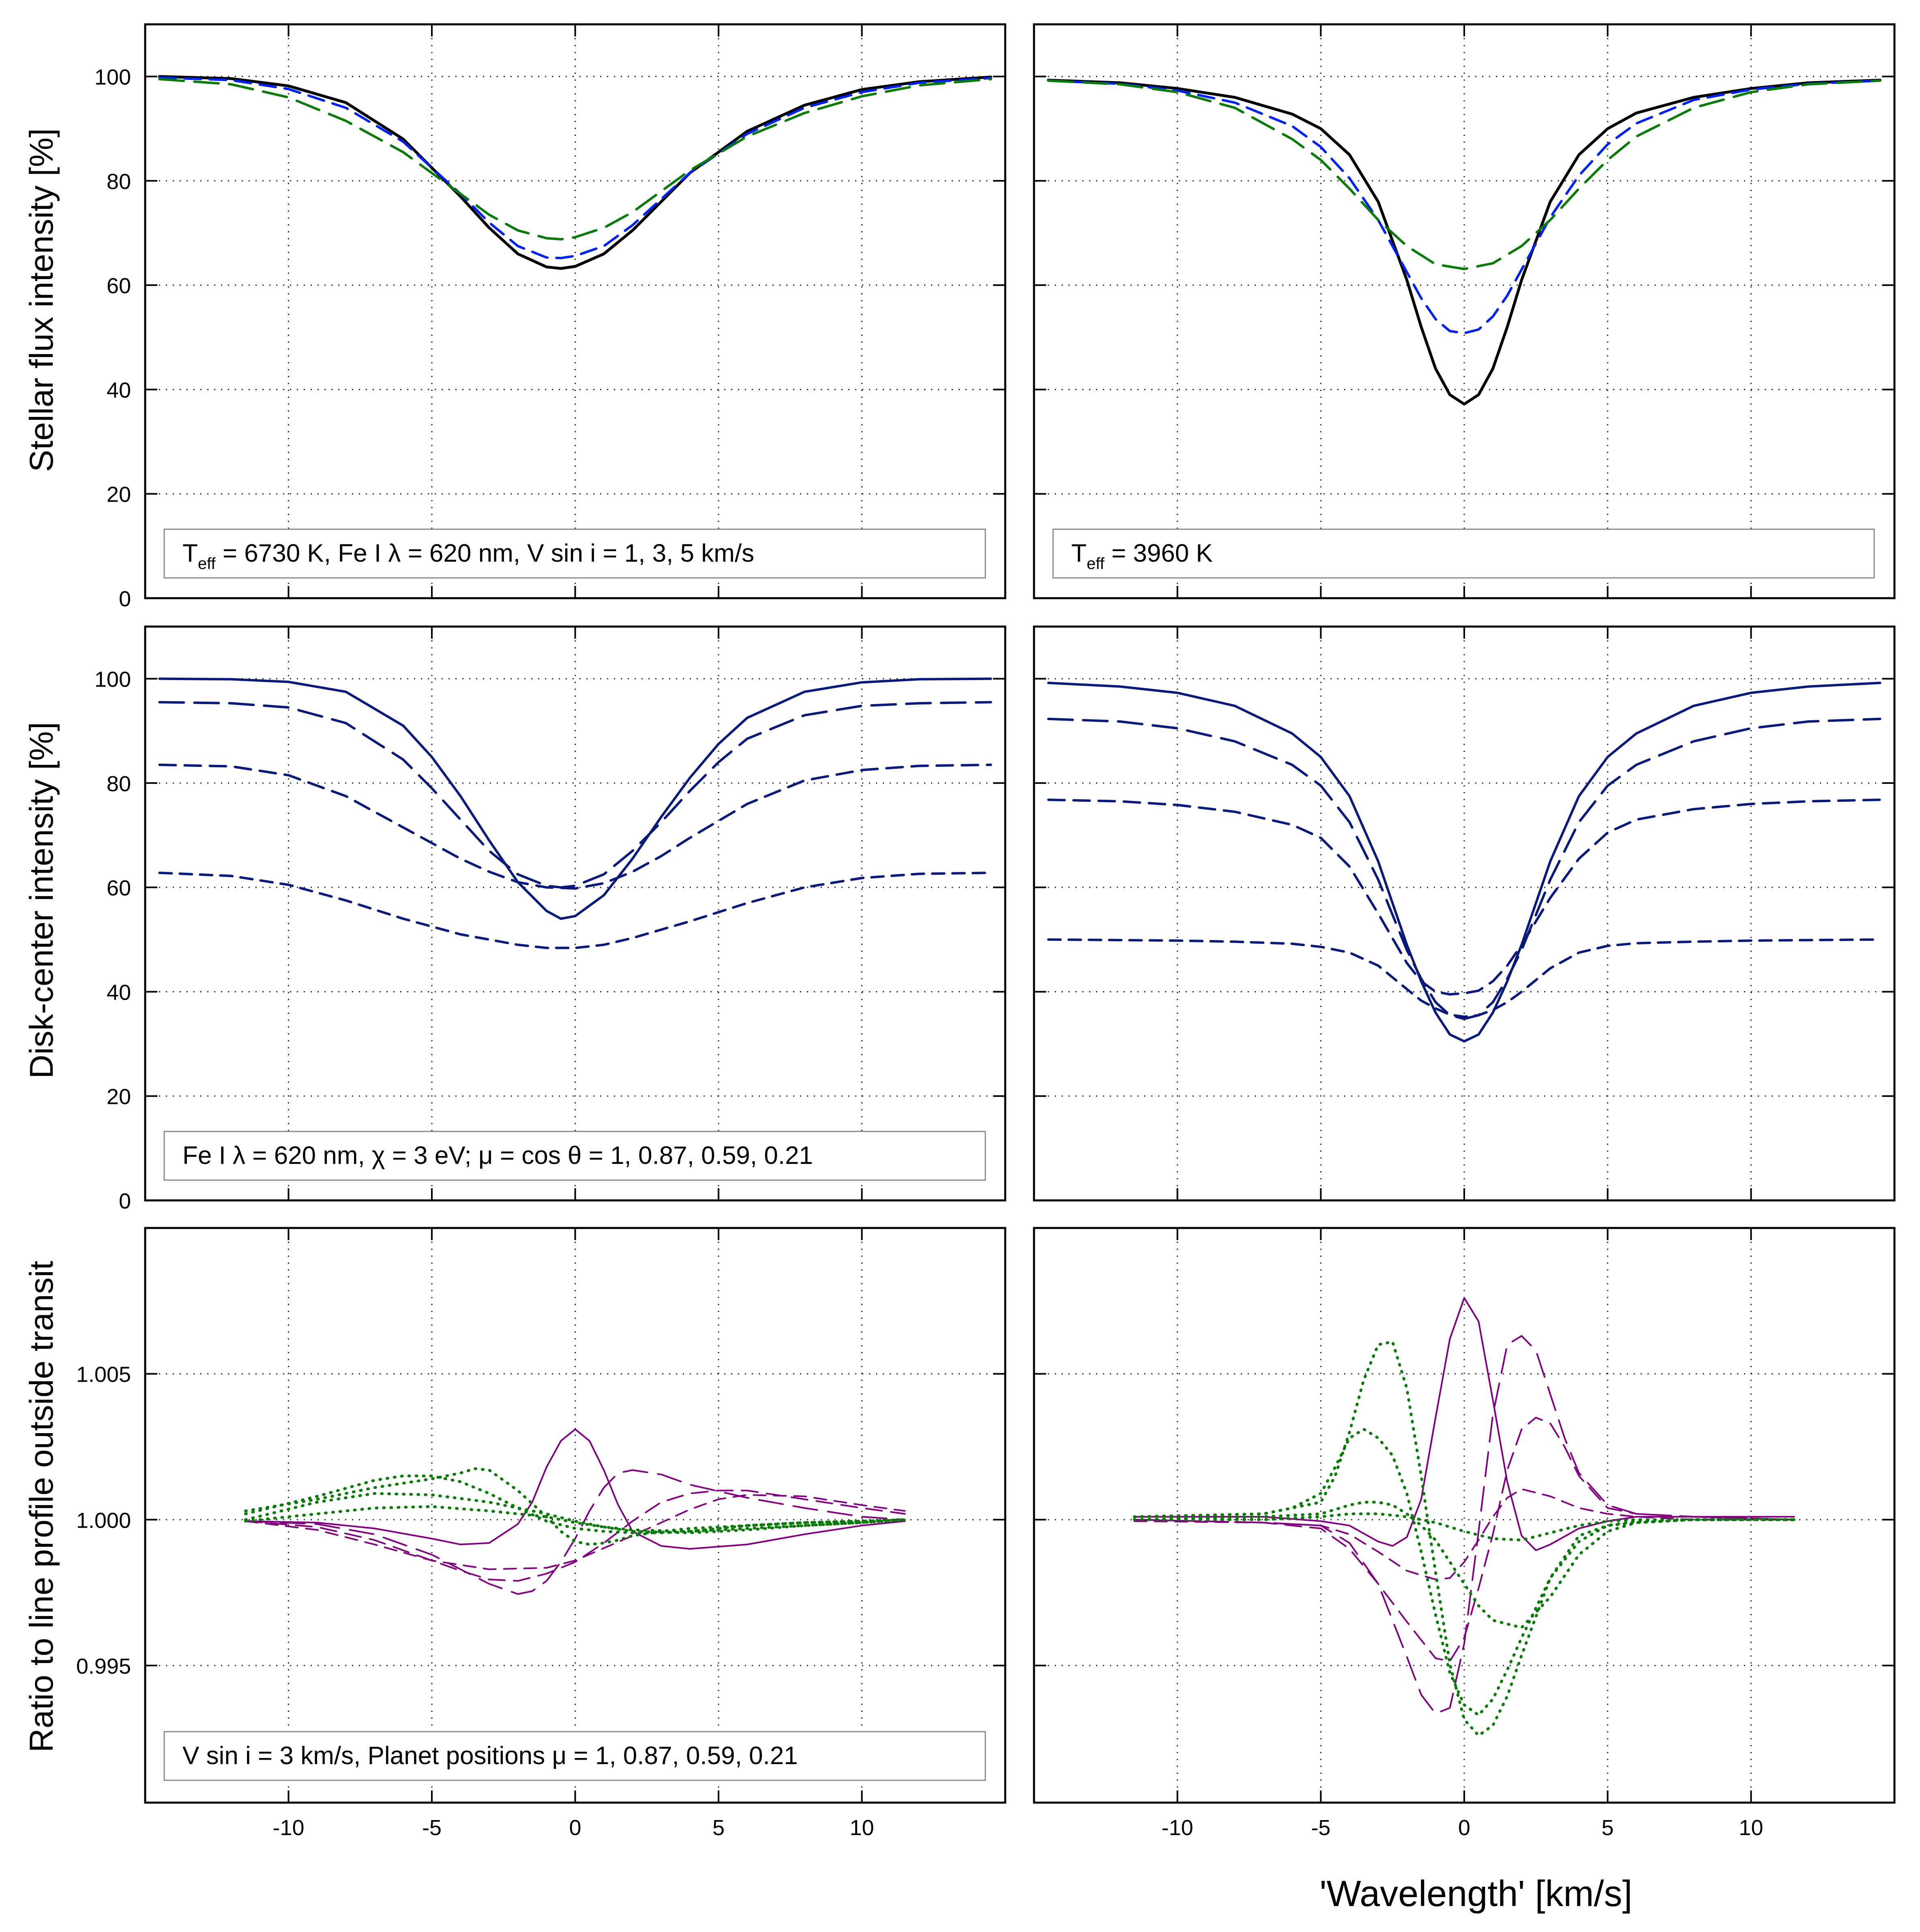 The height and width of the screenshot is (1932, 1920). What do you see at coordinates (1464, 1828) in the screenshot?
I see `ratio-right-xtick-label-2: 0` at bounding box center [1464, 1828].